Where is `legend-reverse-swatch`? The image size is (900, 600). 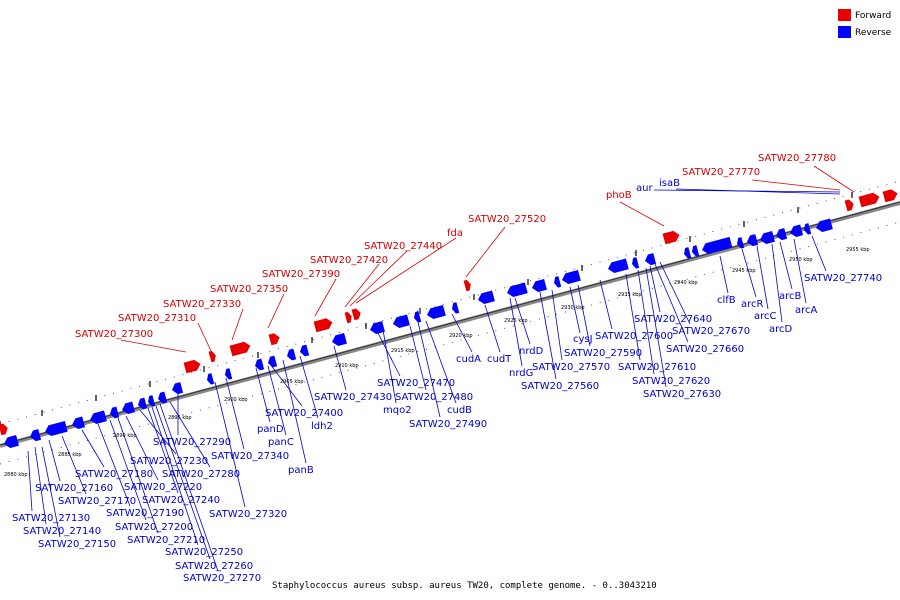 legend-reverse-swatch is located at coordinates (844, 32).